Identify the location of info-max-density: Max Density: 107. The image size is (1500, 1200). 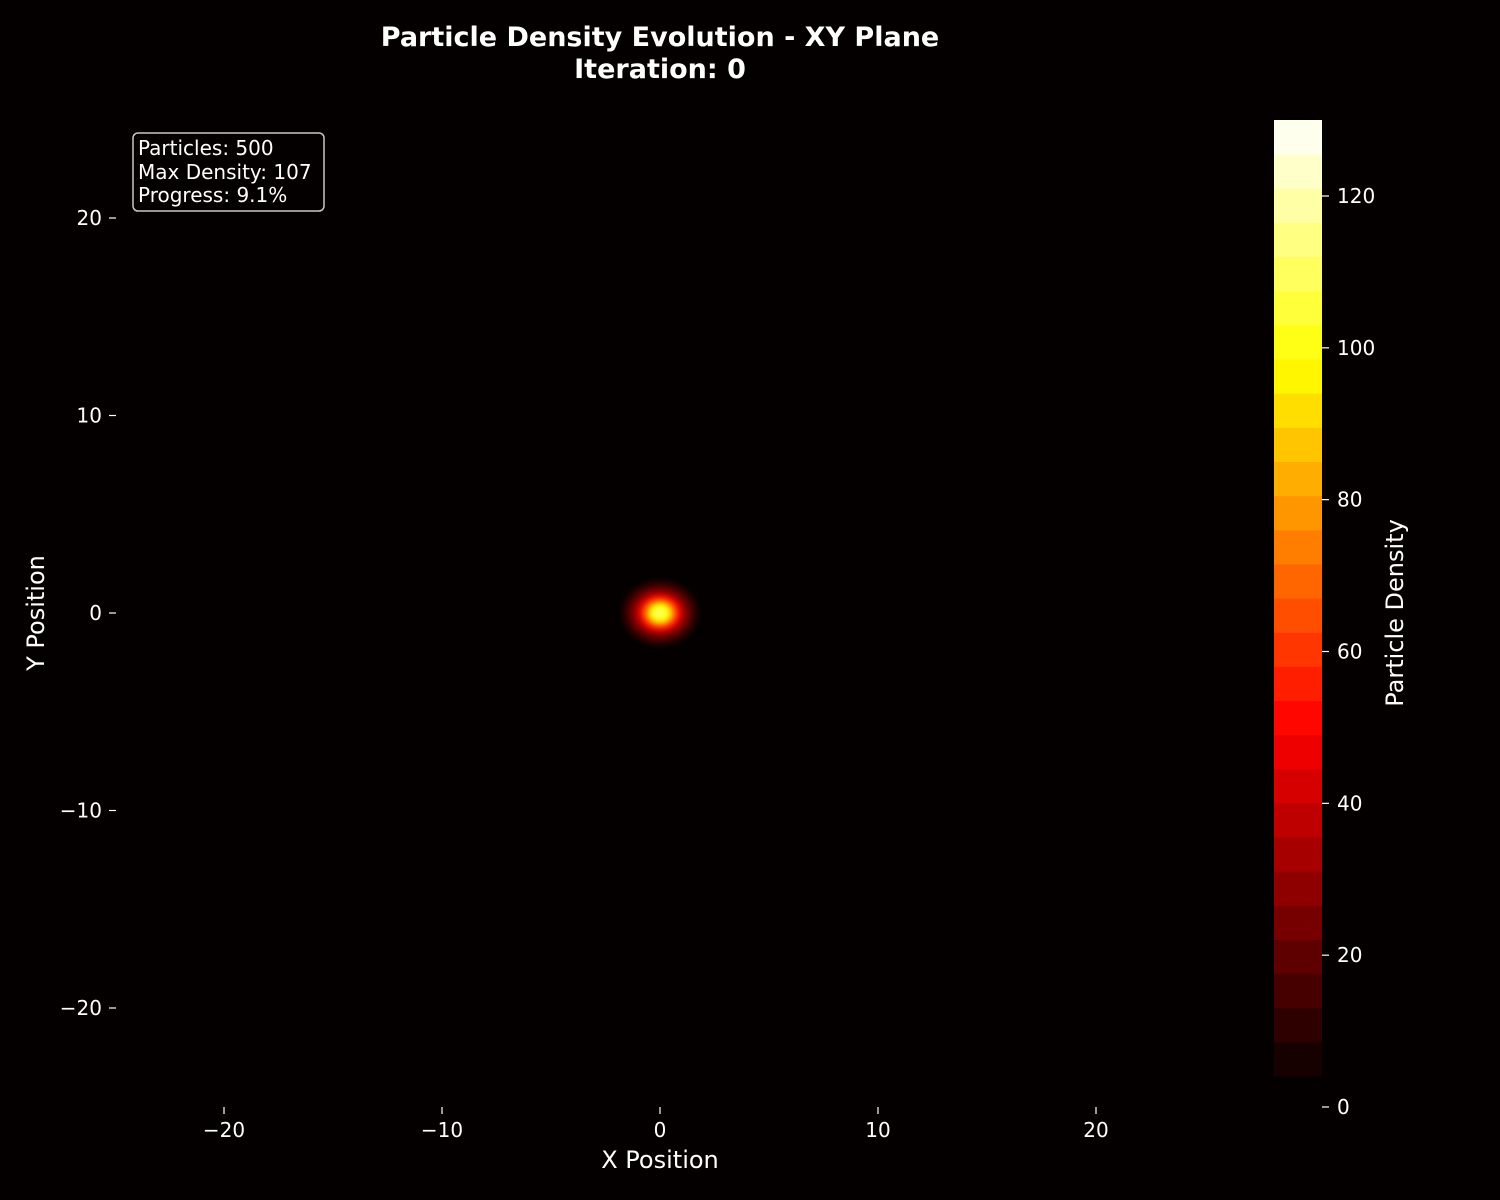
(225, 172).